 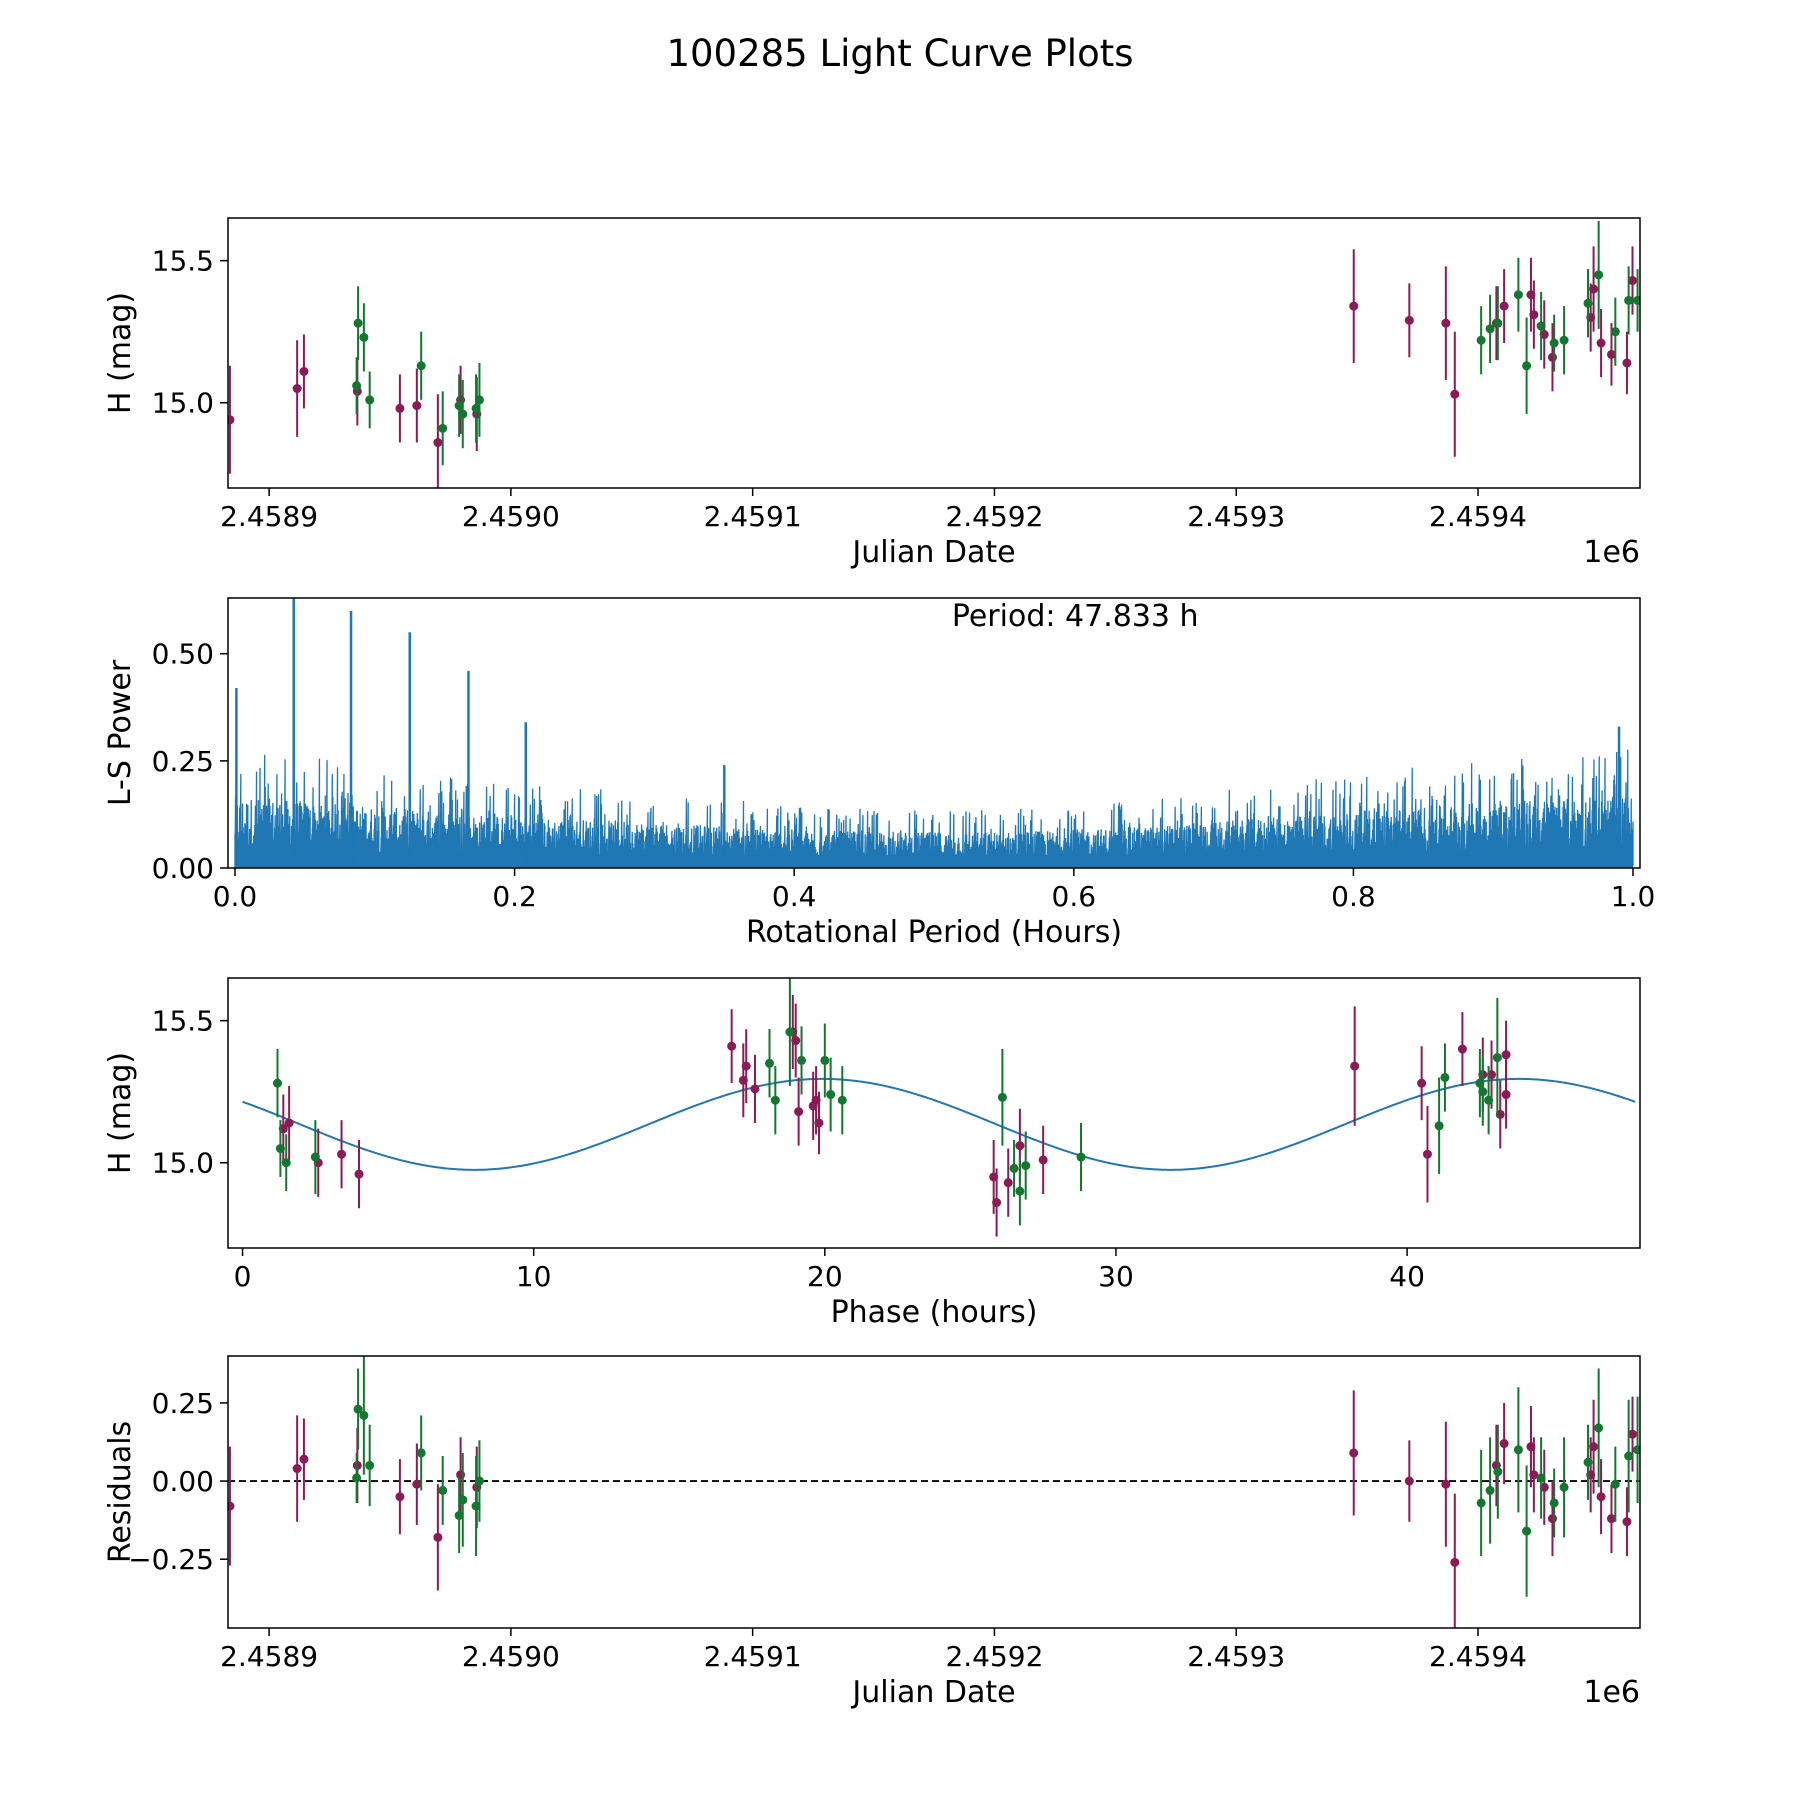 I want to click on power-spectrum-floor, so click(x=934, y=861).